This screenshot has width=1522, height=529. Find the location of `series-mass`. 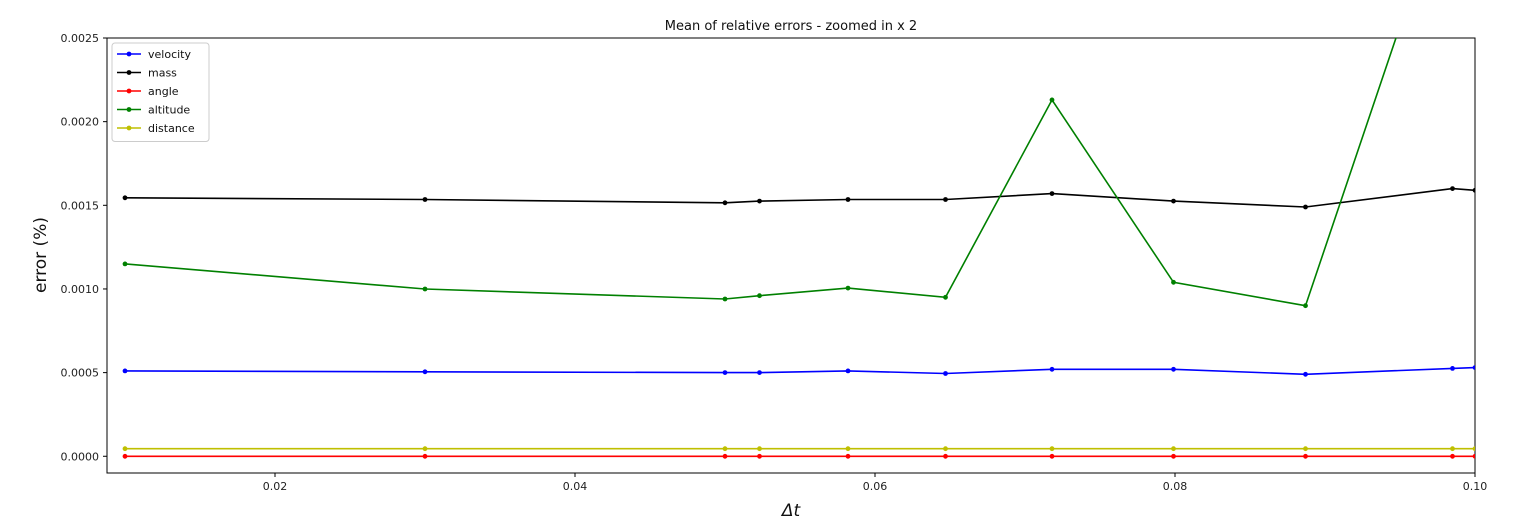

series-mass is located at coordinates (798, 198).